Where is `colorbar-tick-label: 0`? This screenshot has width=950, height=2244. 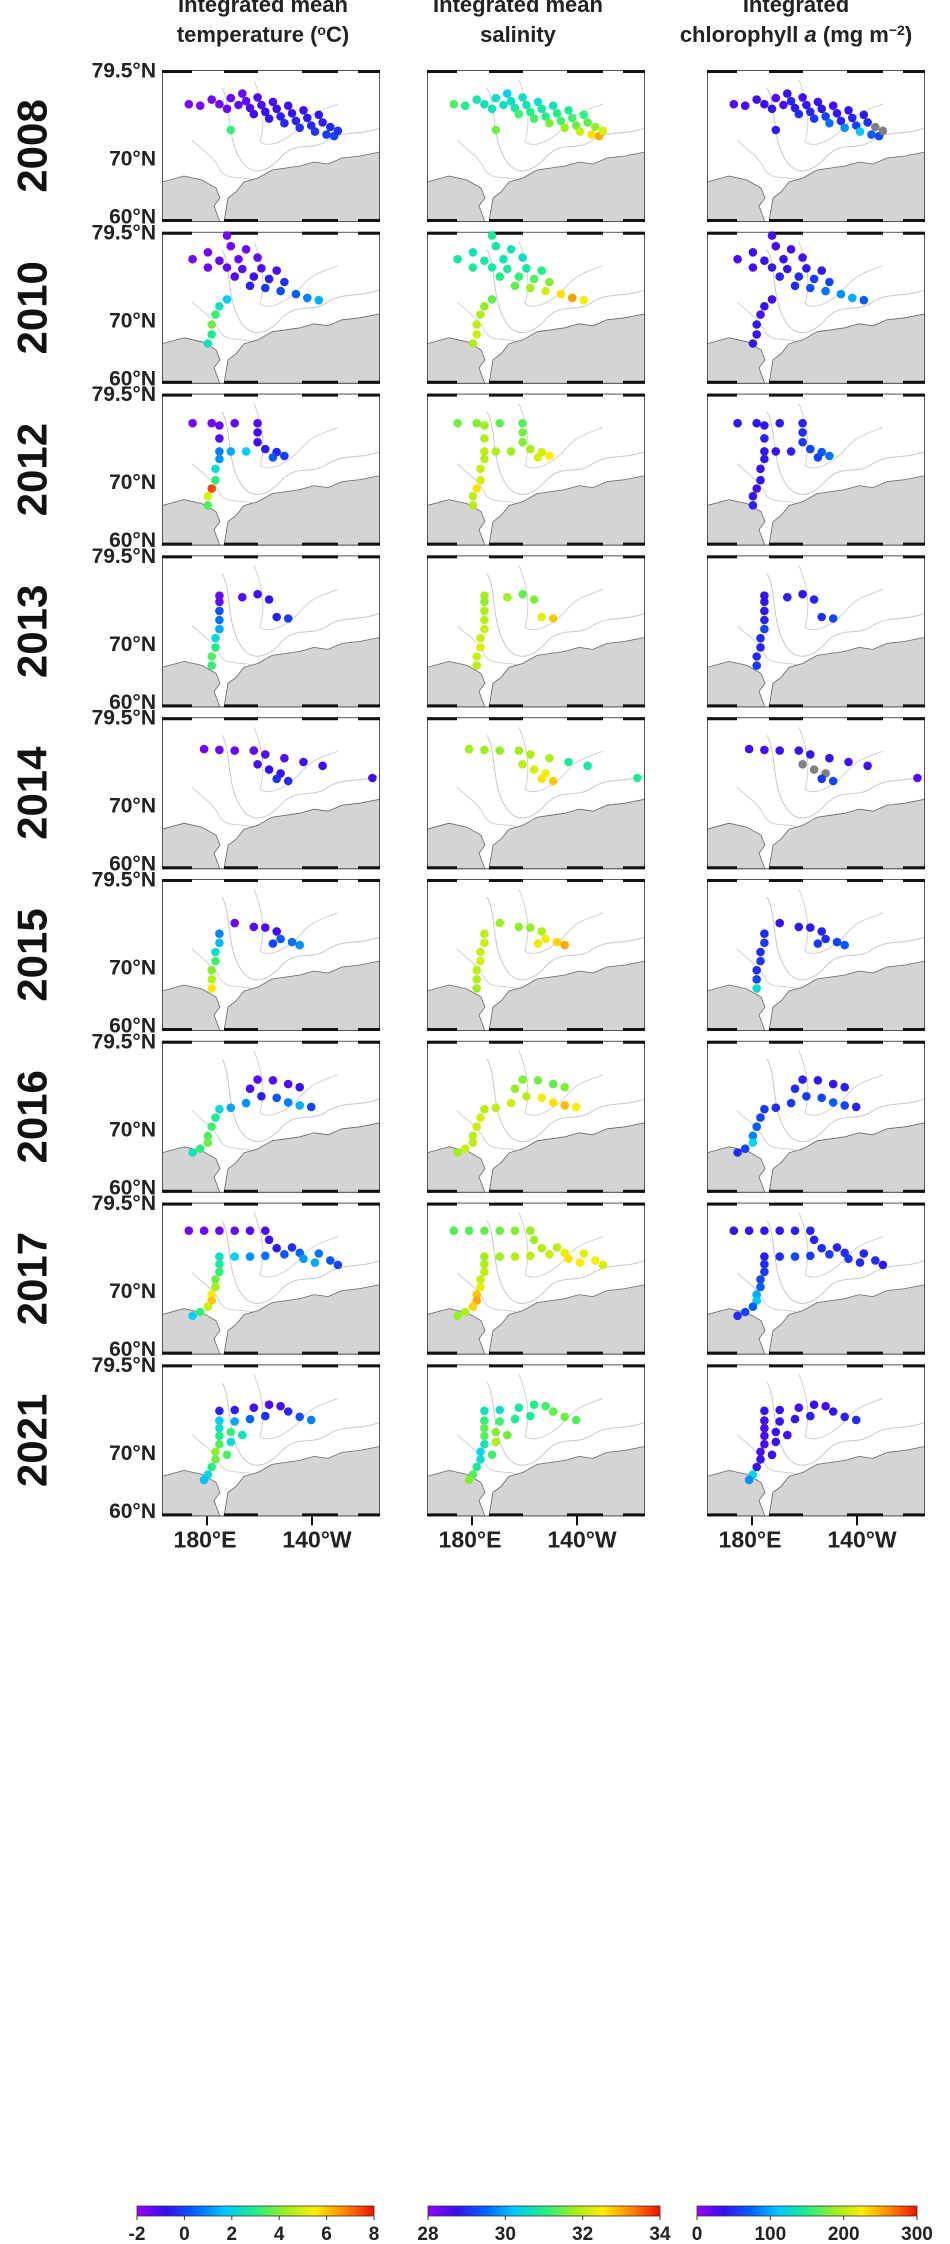
colorbar-tick-label: 0 is located at coordinates (184, 2234).